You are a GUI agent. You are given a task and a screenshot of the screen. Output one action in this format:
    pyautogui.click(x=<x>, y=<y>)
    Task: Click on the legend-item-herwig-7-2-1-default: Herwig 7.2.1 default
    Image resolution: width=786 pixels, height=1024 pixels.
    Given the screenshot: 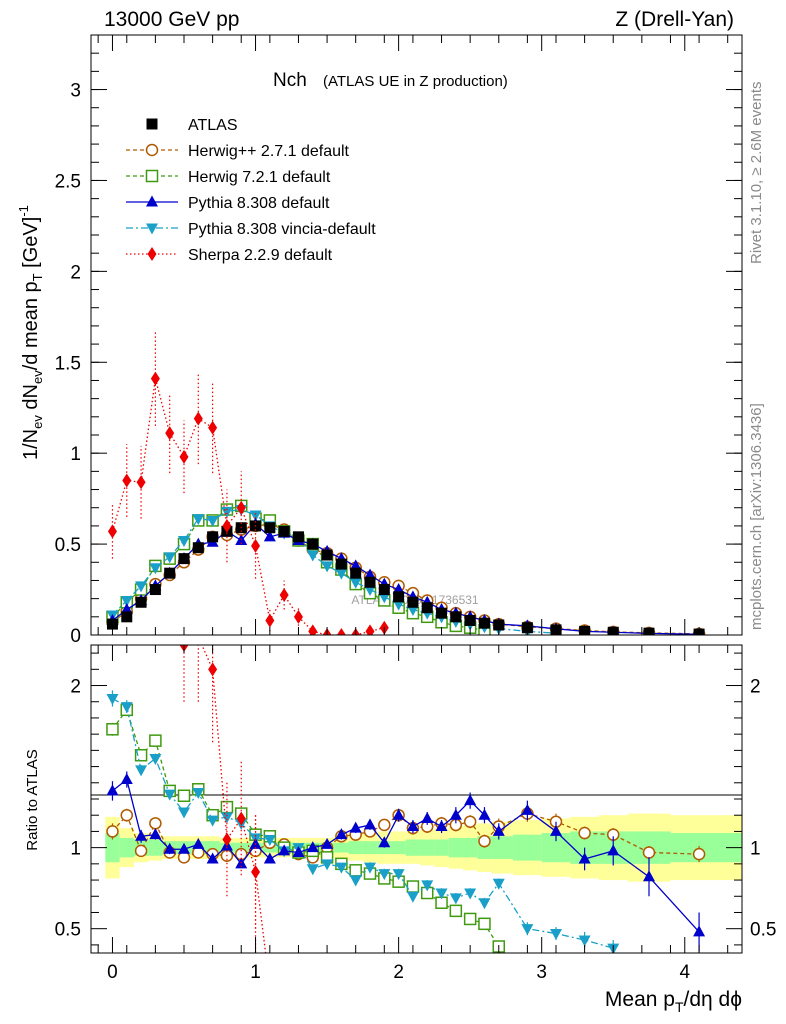 What is the action you would take?
    pyautogui.click(x=228, y=177)
    